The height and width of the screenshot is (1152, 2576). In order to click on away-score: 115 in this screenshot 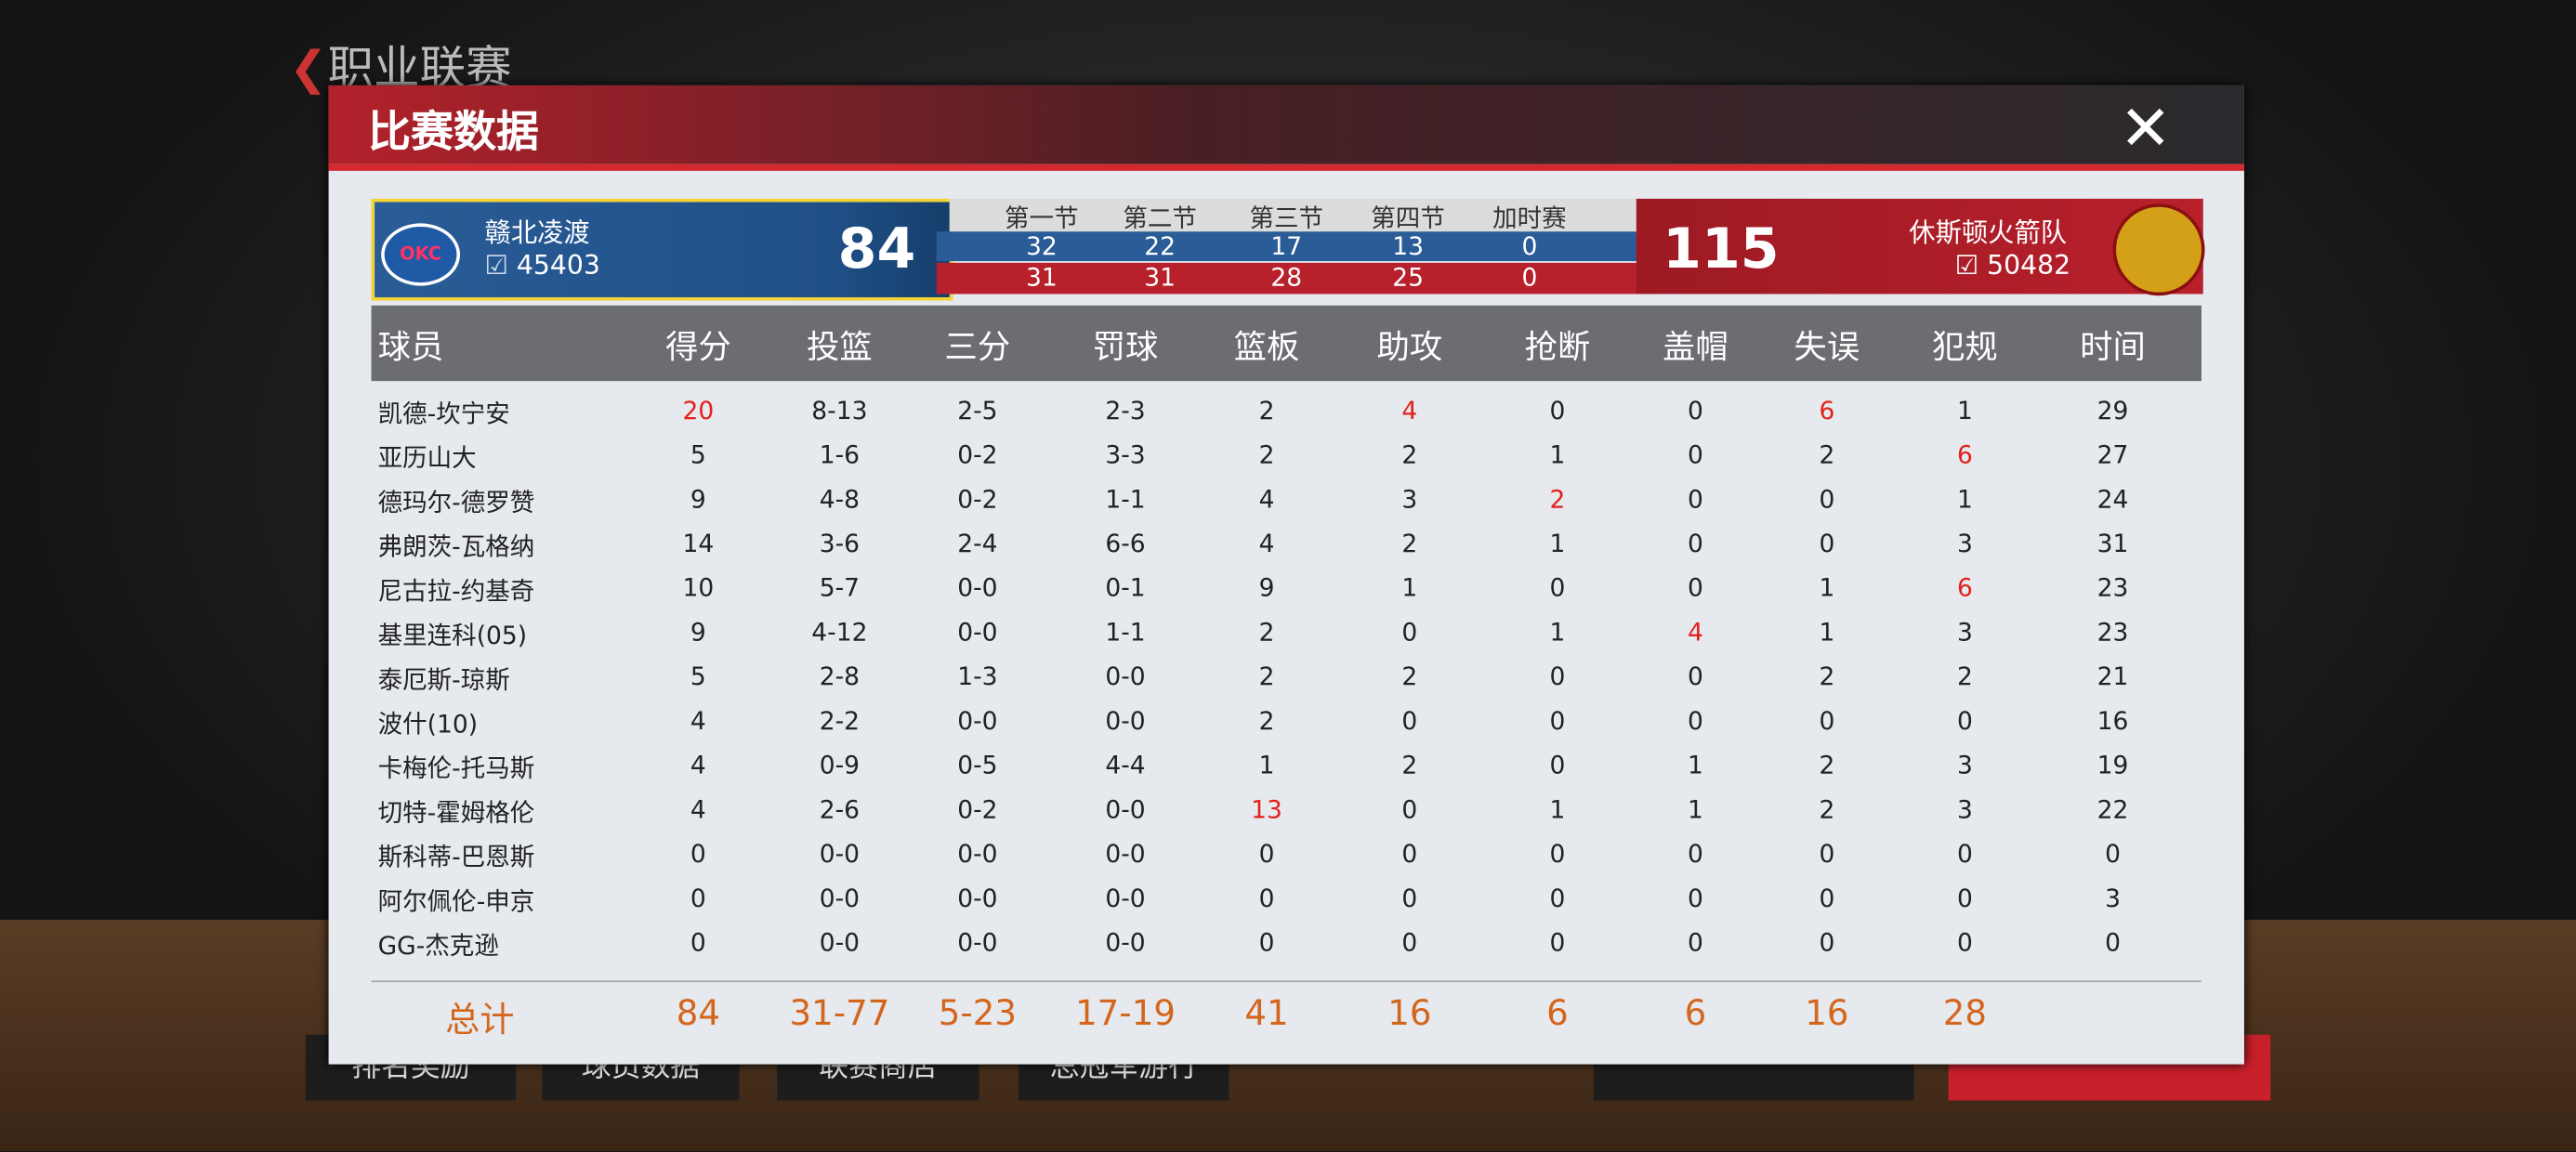, I will do `click(1721, 249)`.